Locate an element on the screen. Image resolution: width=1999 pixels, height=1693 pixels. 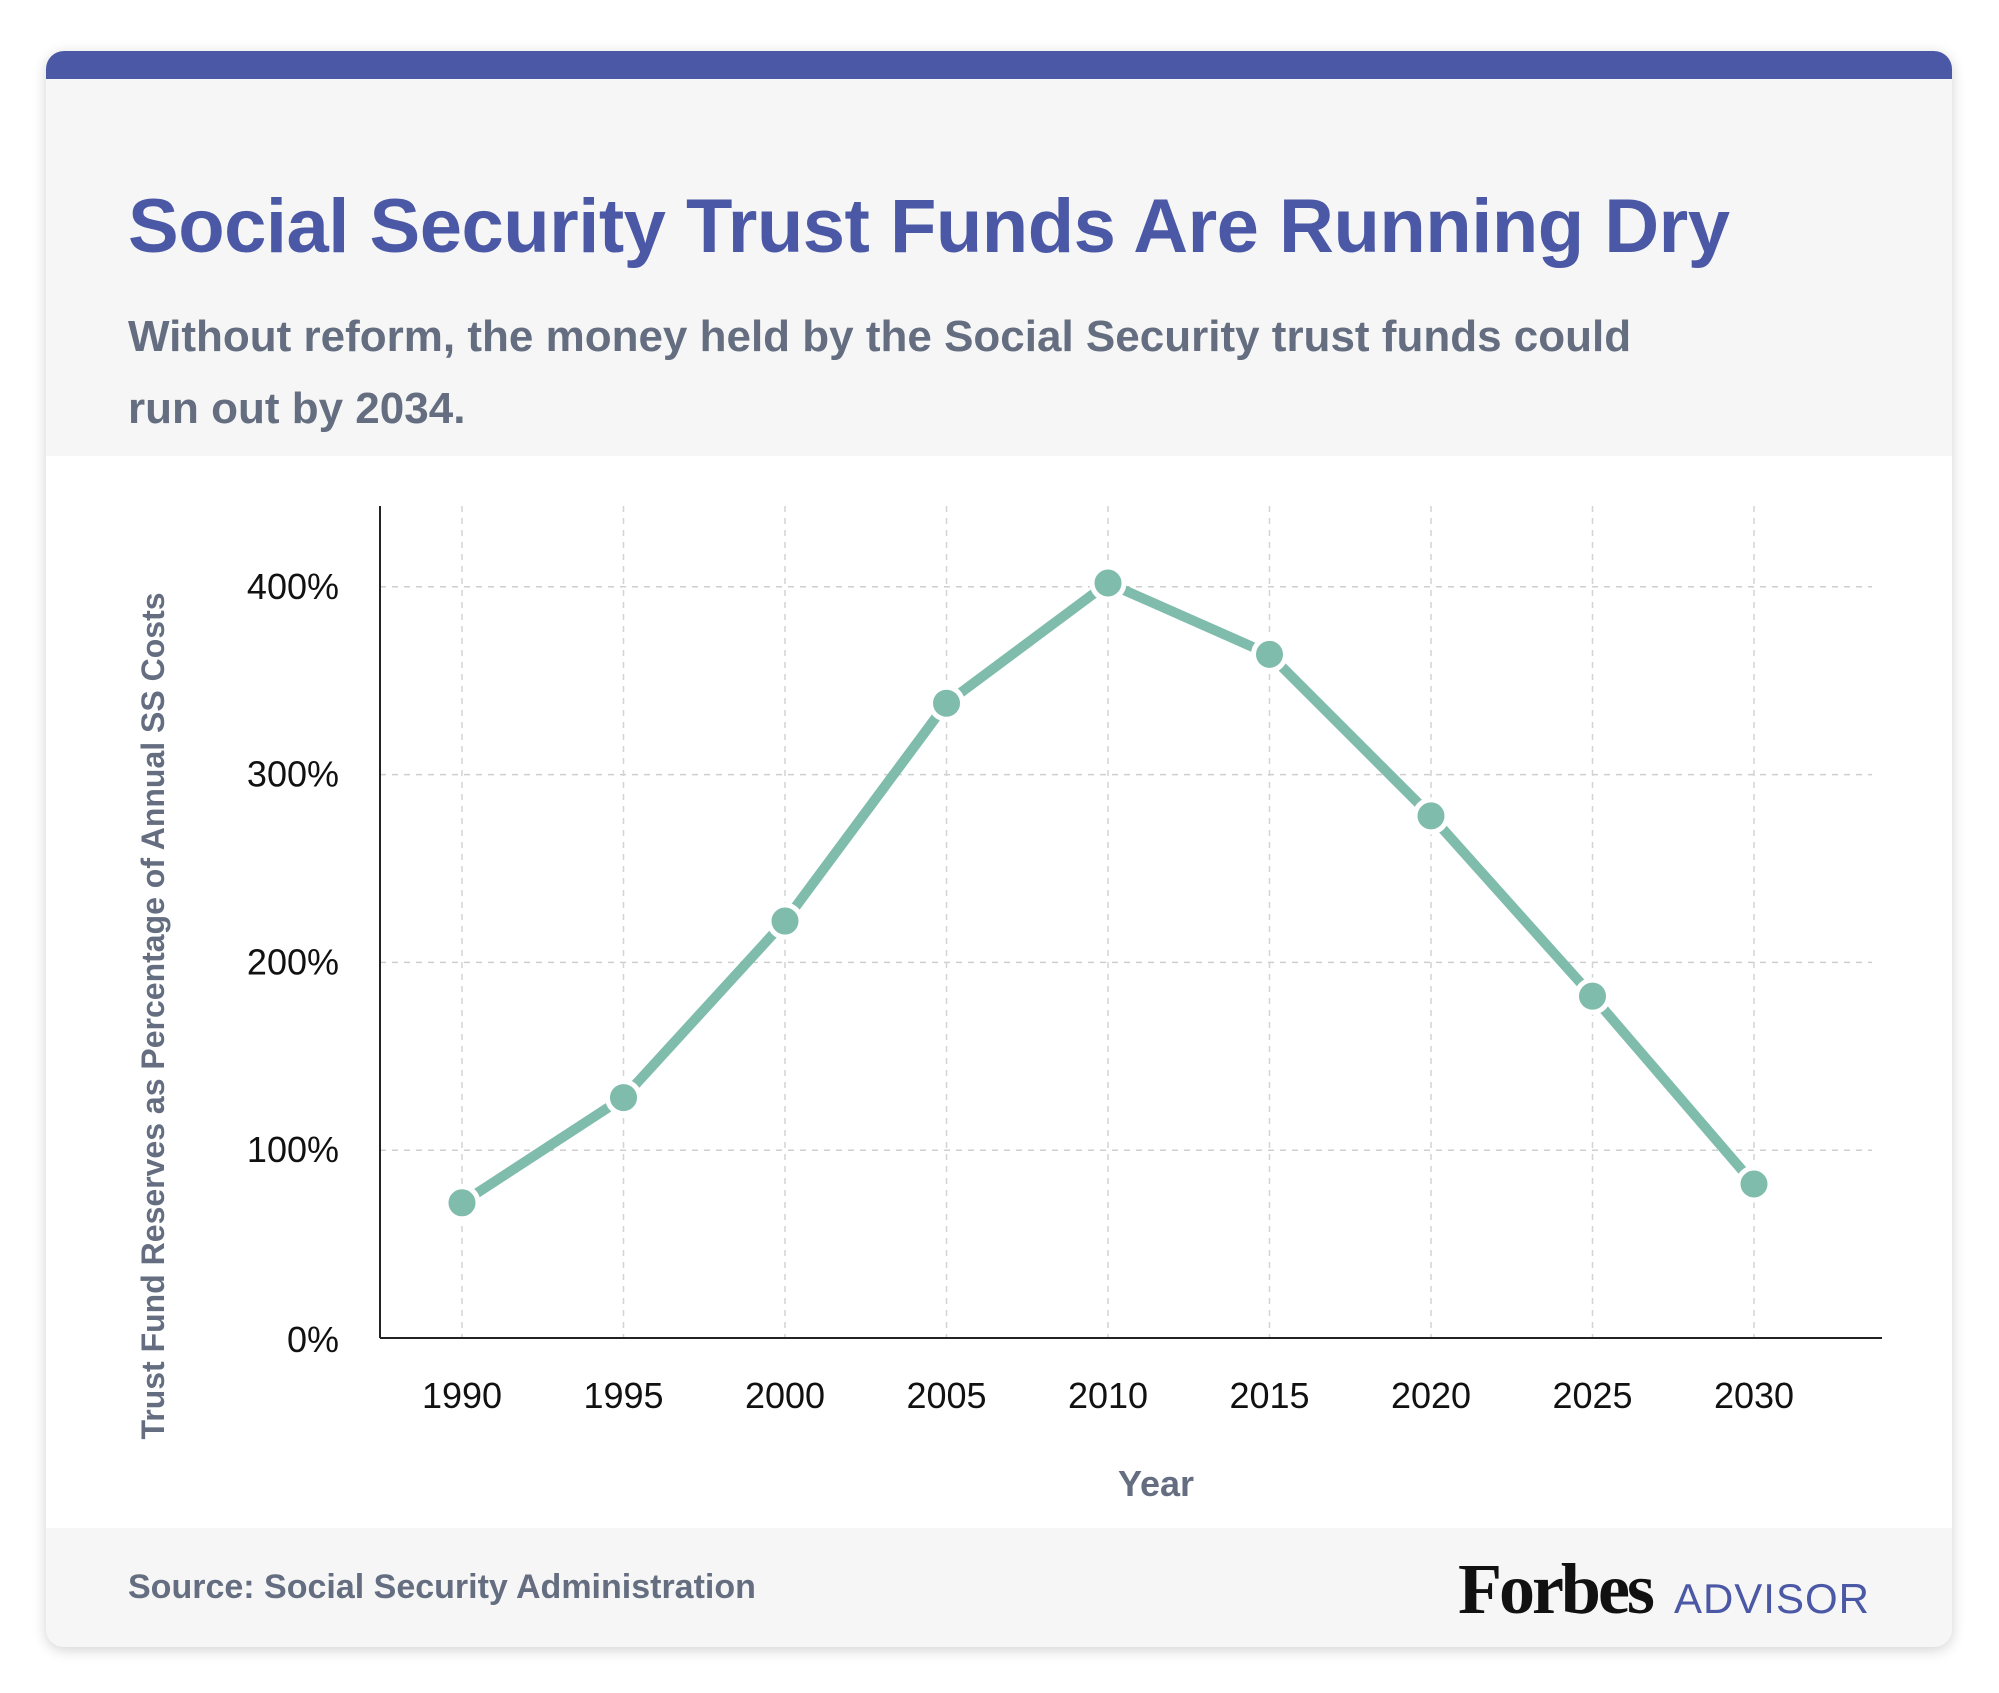
logo-suffix: ADVISOR is located at coordinates (1771, 1598).